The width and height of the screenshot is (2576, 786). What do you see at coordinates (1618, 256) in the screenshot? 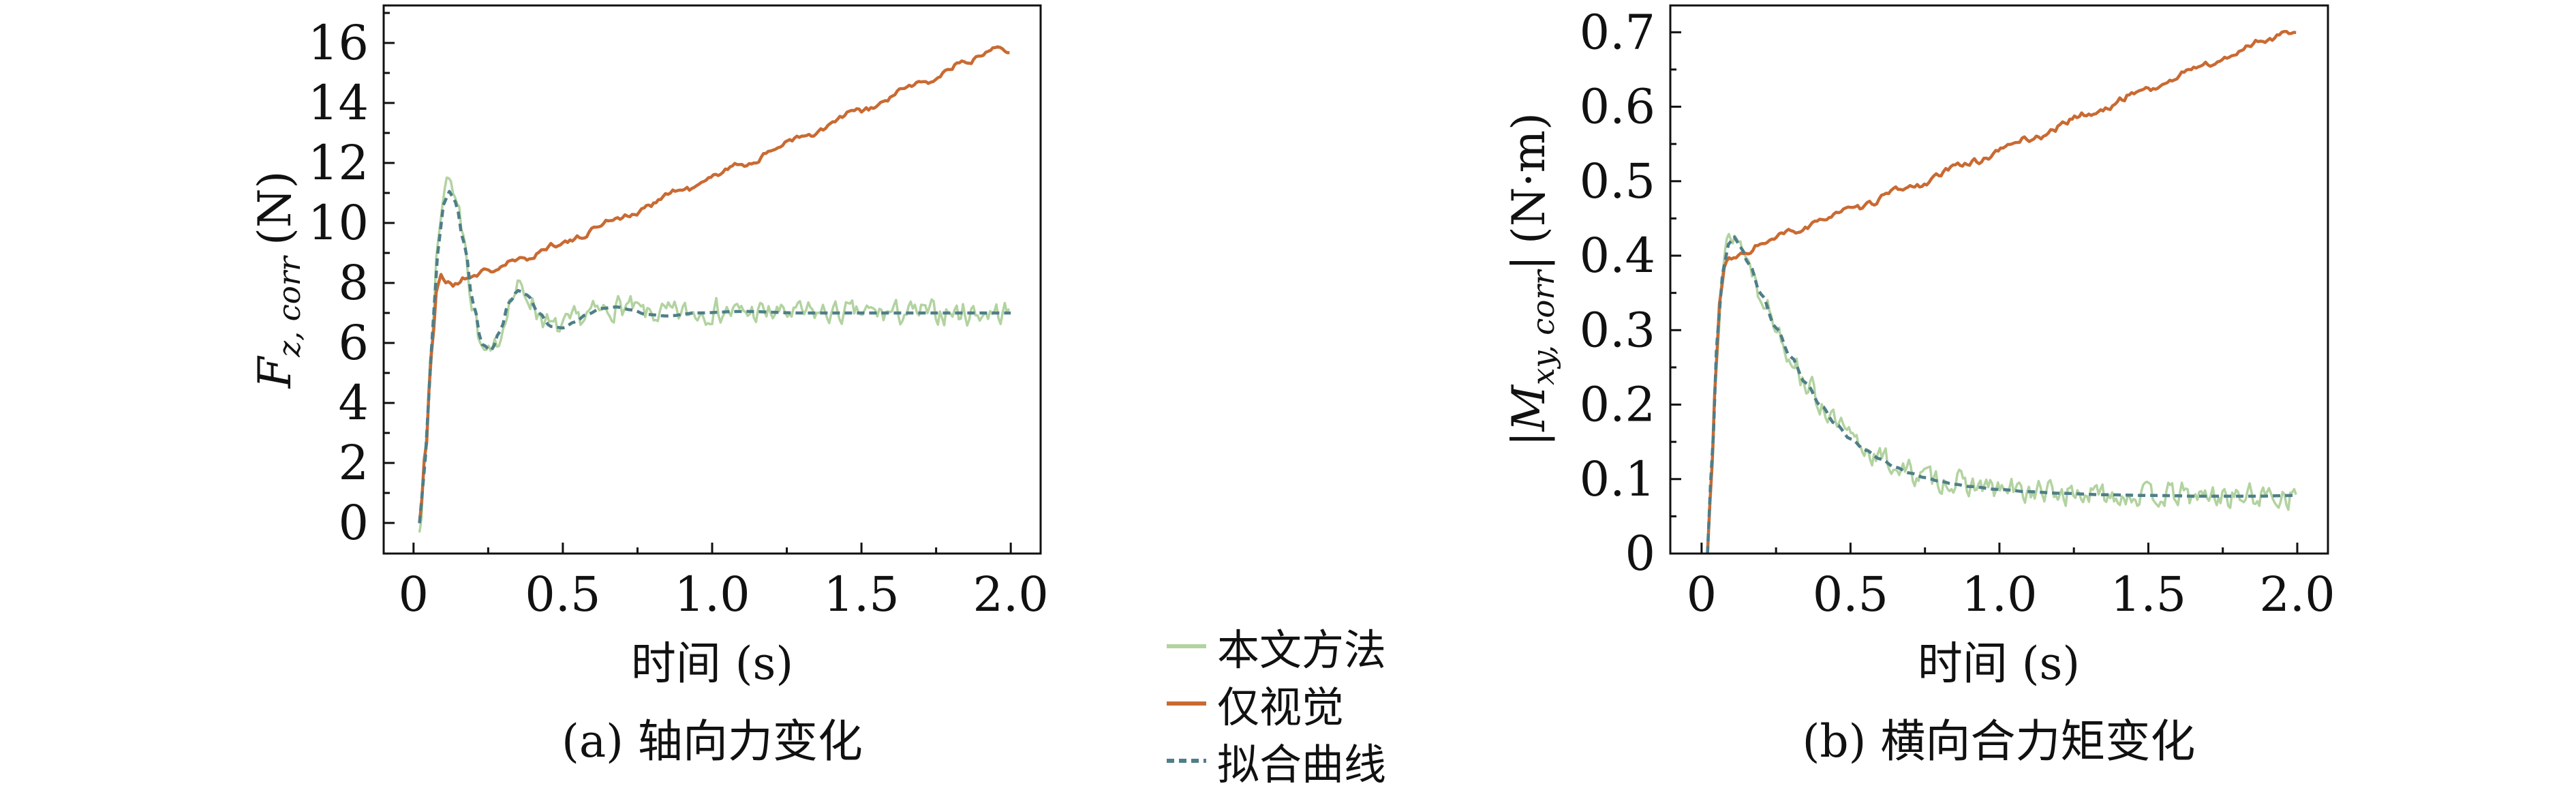
I see `y-tick-label: 0.4` at bounding box center [1618, 256].